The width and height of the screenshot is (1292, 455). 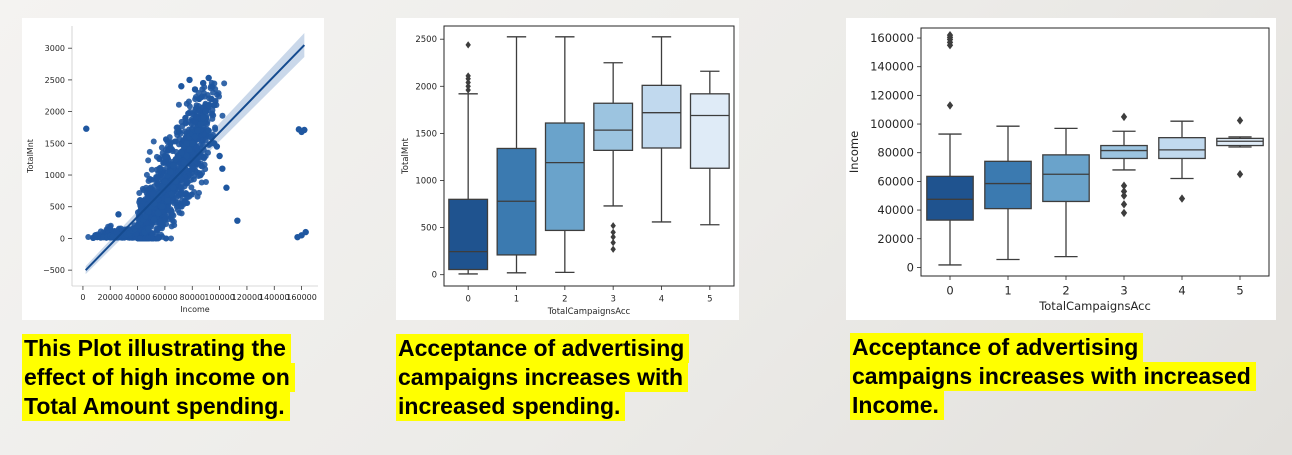 What do you see at coordinates (434, 276) in the screenshot?
I see `y-tick-label: 0` at bounding box center [434, 276].